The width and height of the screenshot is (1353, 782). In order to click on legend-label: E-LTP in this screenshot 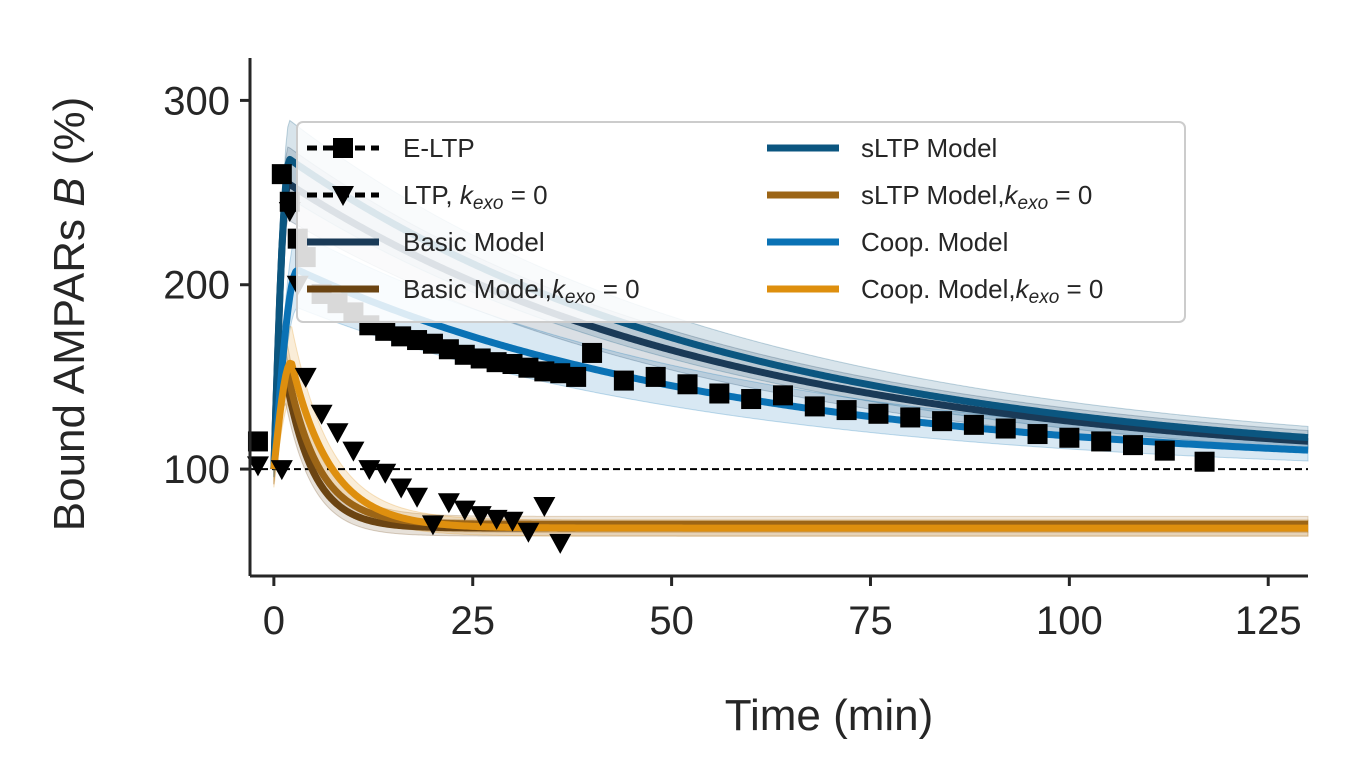, I will do `click(439, 148)`.